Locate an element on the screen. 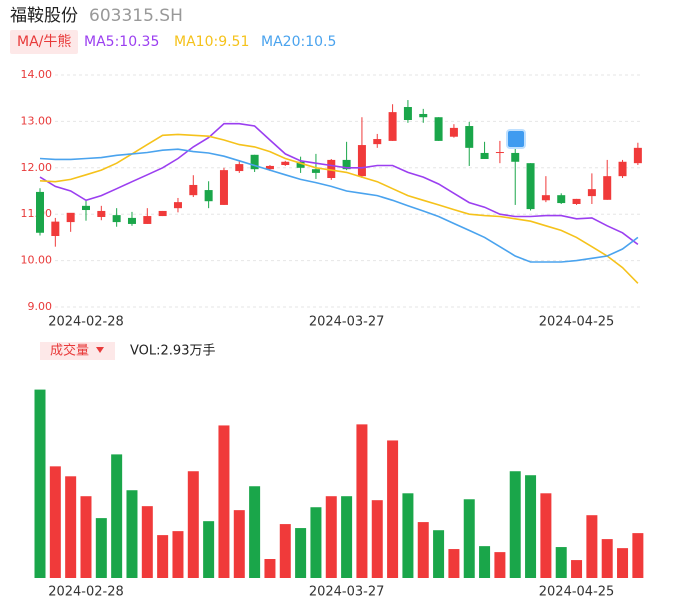 This screenshot has width=686, height=606. legend-label: MA20:10.5 is located at coordinates (298, 42).